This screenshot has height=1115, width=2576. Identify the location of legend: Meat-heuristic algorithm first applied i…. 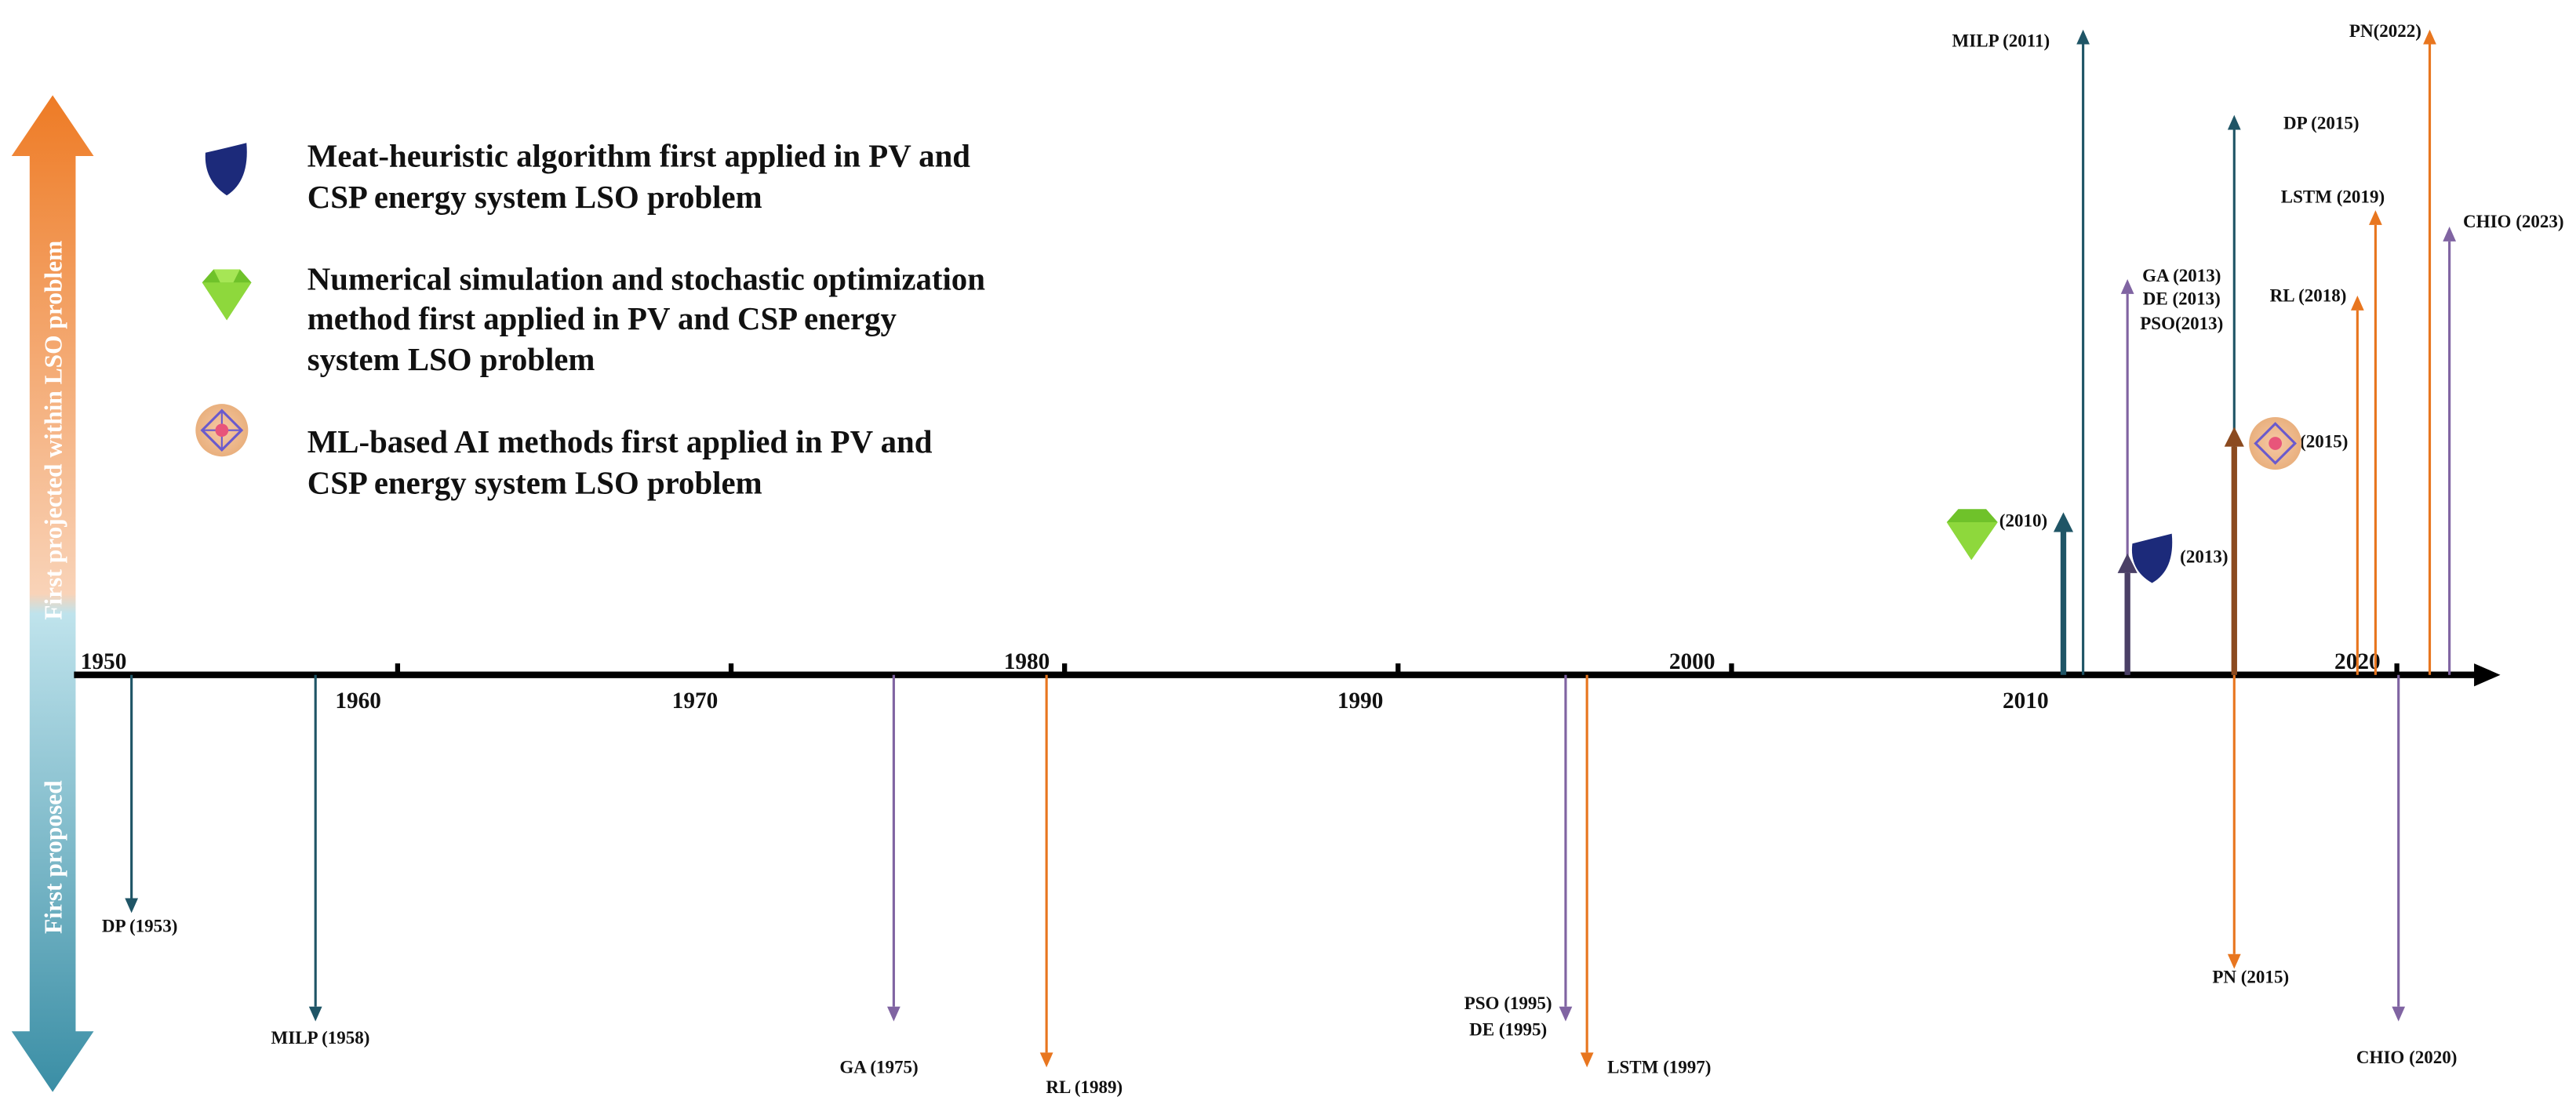
(646, 320).